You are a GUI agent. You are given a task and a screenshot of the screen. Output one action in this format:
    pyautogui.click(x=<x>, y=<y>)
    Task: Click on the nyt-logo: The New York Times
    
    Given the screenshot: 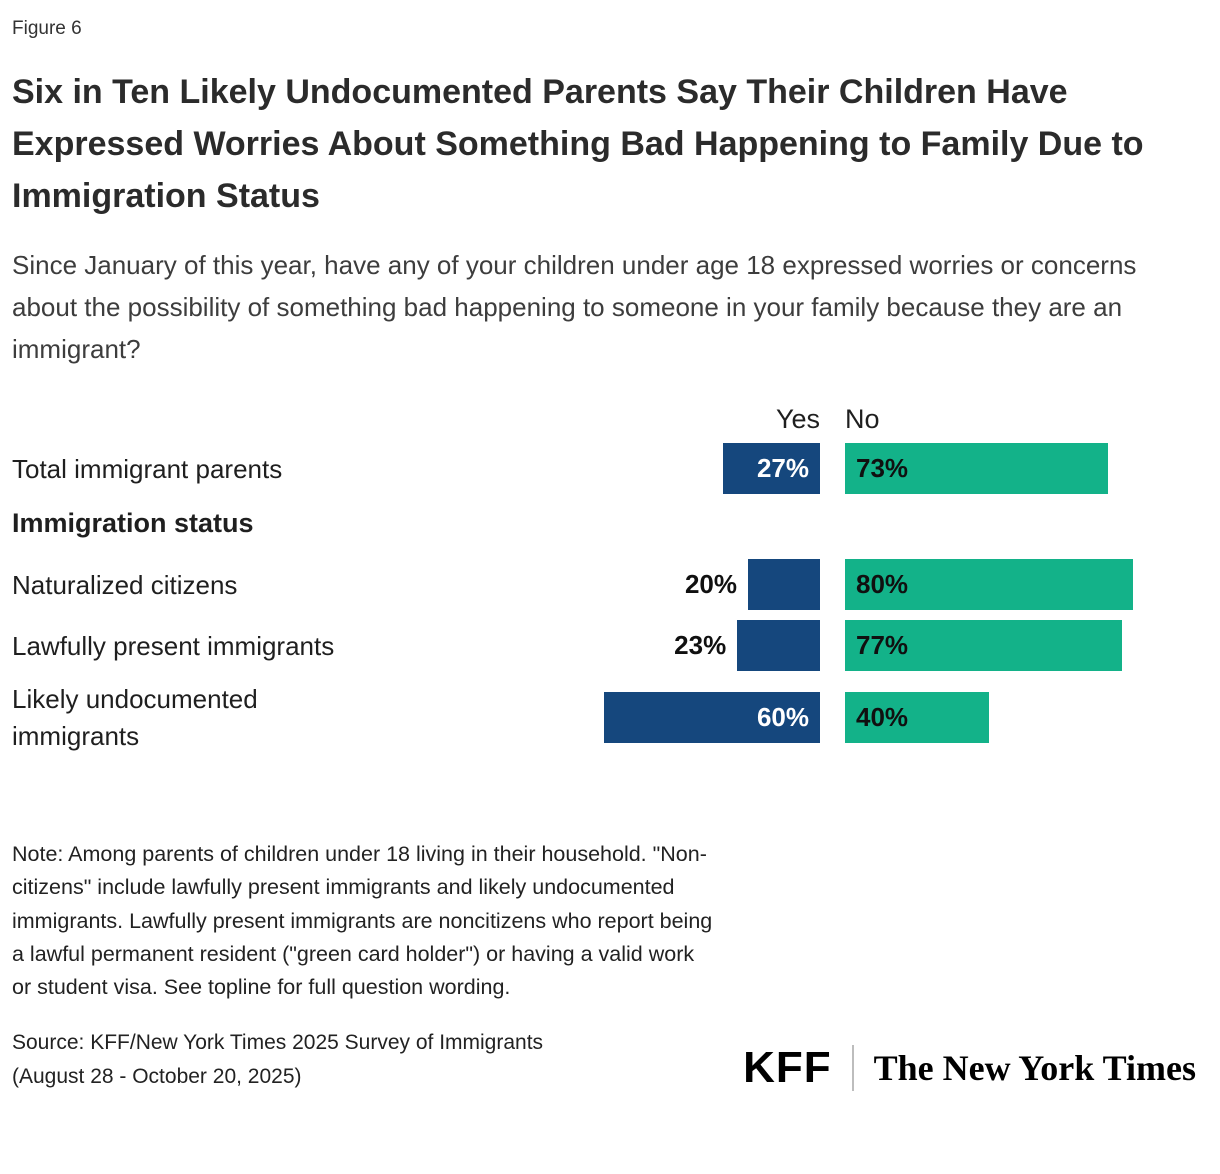 What is the action you would take?
    pyautogui.click(x=1034, y=1068)
    